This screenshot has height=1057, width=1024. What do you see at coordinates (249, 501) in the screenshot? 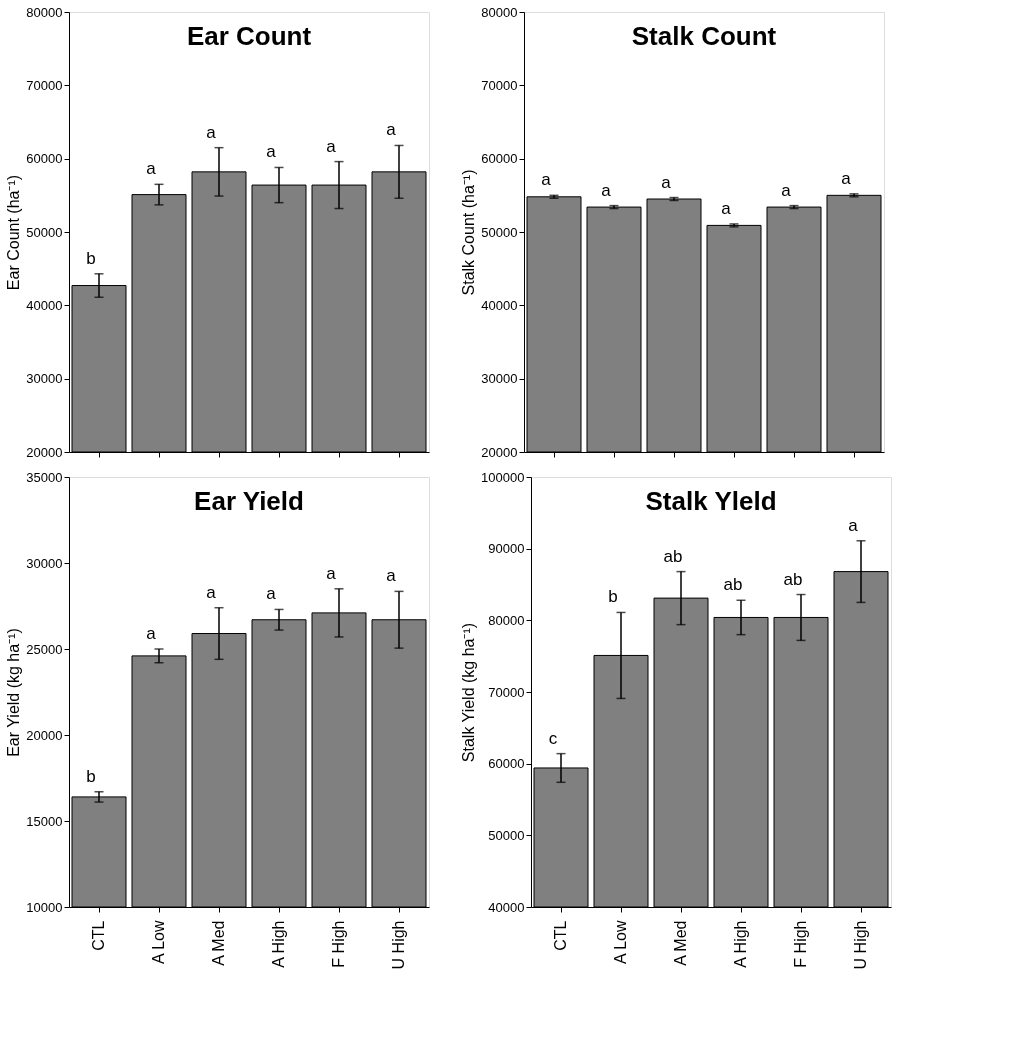
I see `chart-title: Ear Yield` at bounding box center [249, 501].